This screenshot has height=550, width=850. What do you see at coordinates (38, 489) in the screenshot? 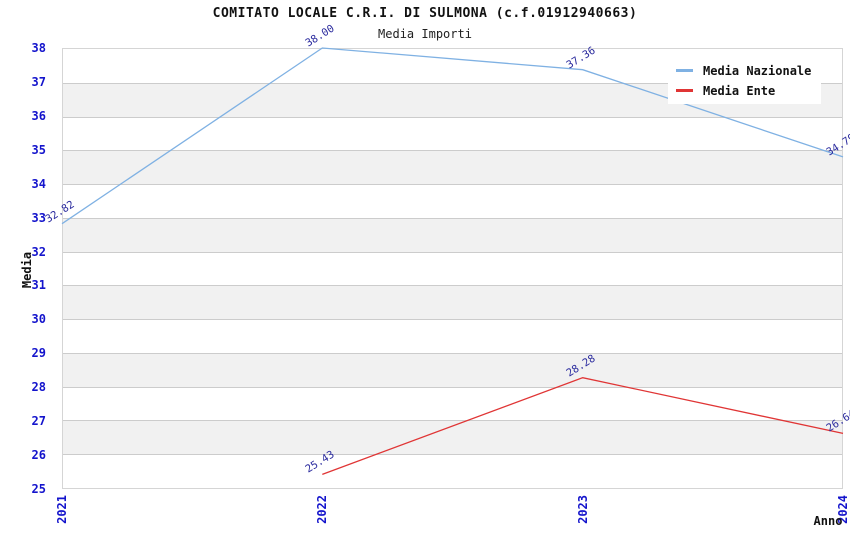
I see `y-tick-label: 25` at bounding box center [38, 489].